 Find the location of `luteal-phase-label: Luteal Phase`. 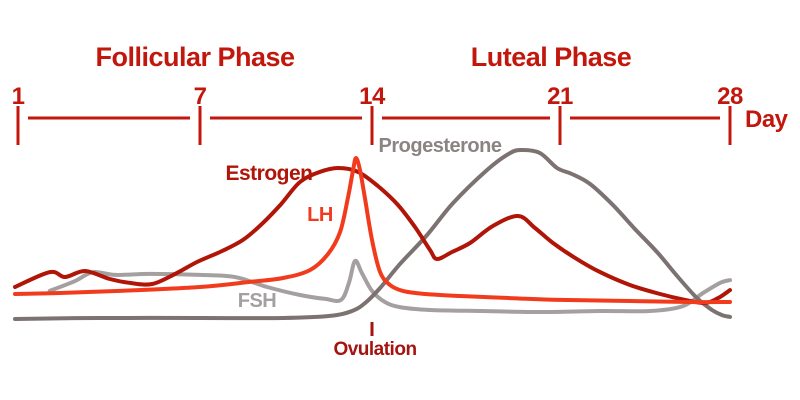

luteal-phase-label: Luteal Phase is located at coordinates (551, 57).